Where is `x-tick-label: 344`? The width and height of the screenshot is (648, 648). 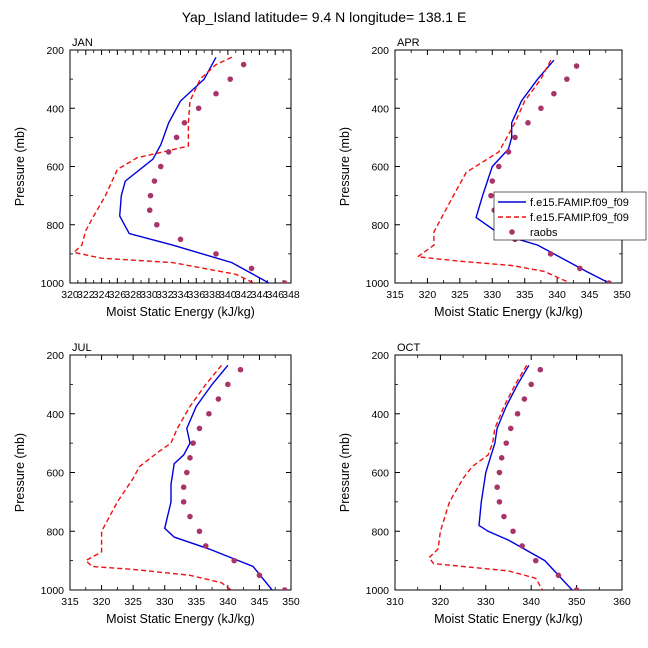
x-tick-label: 344 is located at coordinates (260, 295).